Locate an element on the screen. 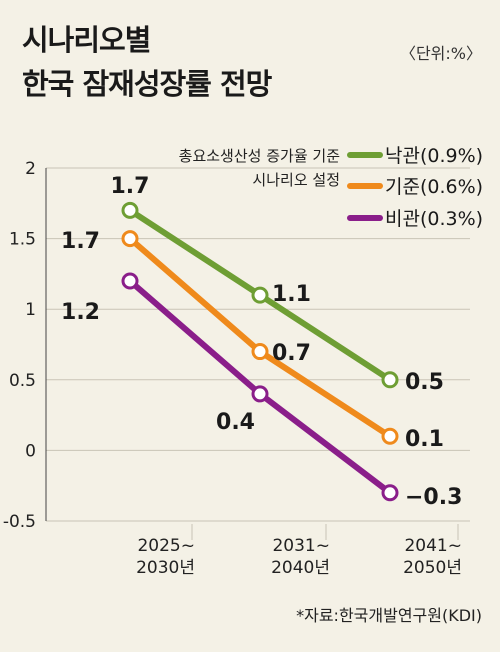  y-tick-label: 1.5 is located at coordinates (22, 240).